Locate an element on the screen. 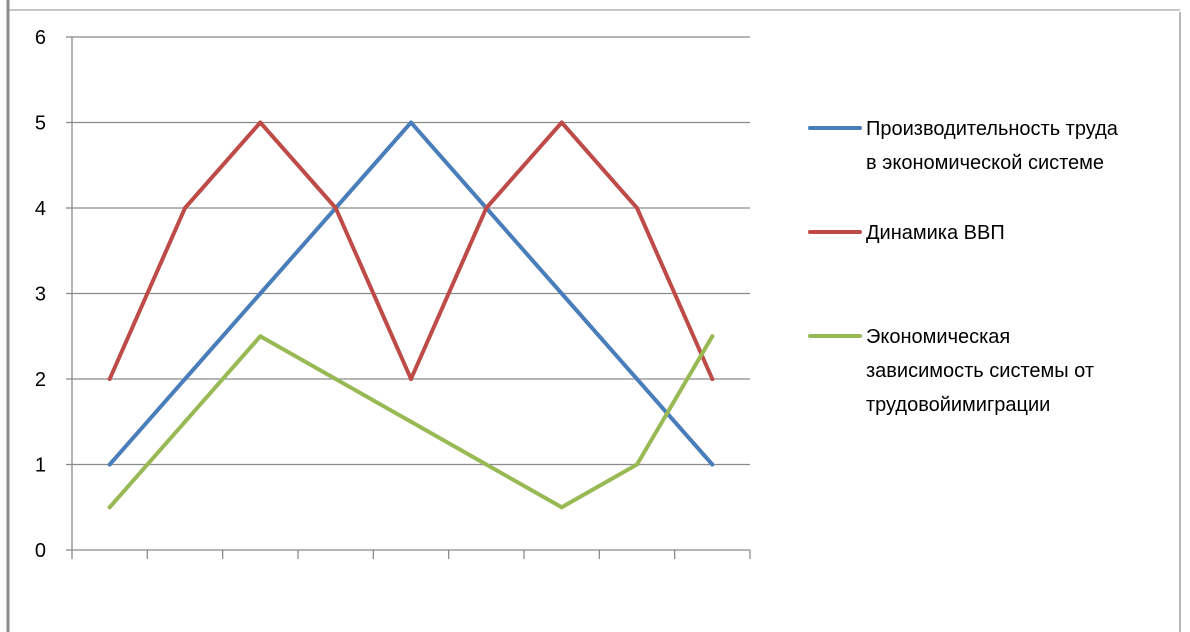 The width and height of the screenshot is (1190, 632). legend-item-2: Динамика ВВП is located at coordinates (906, 233).